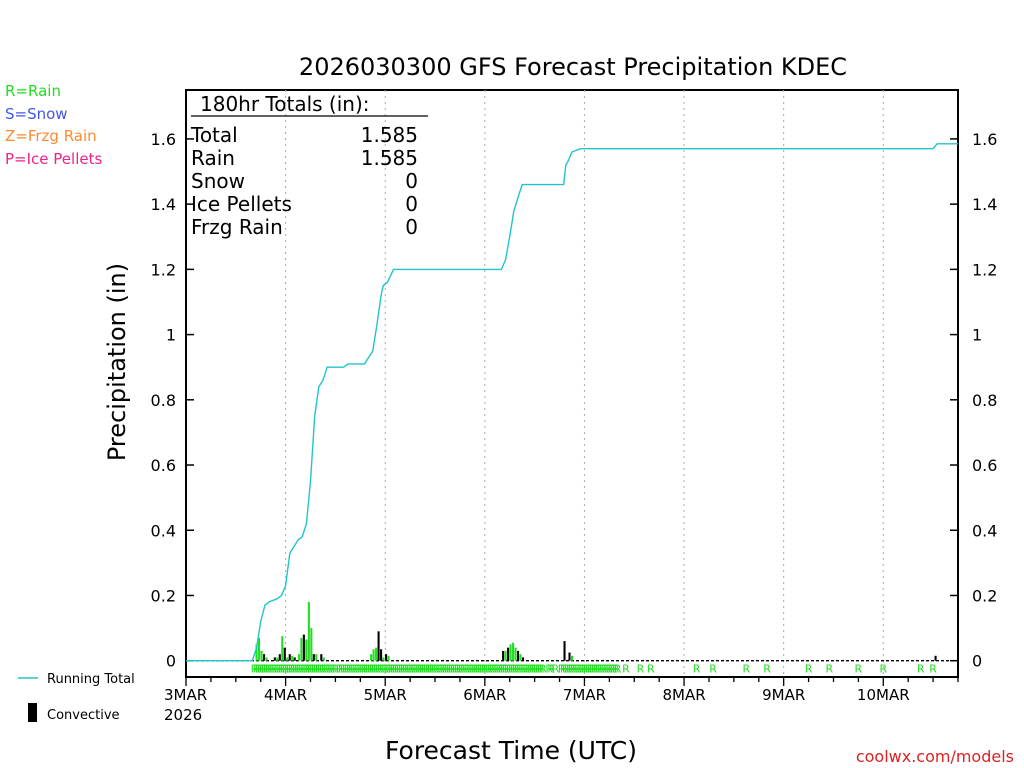 This screenshot has height=768, width=1024. What do you see at coordinates (511, 750) in the screenshot?
I see `x-axis-title: Forecast Time (UTC)` at bounding box center [511, 750].